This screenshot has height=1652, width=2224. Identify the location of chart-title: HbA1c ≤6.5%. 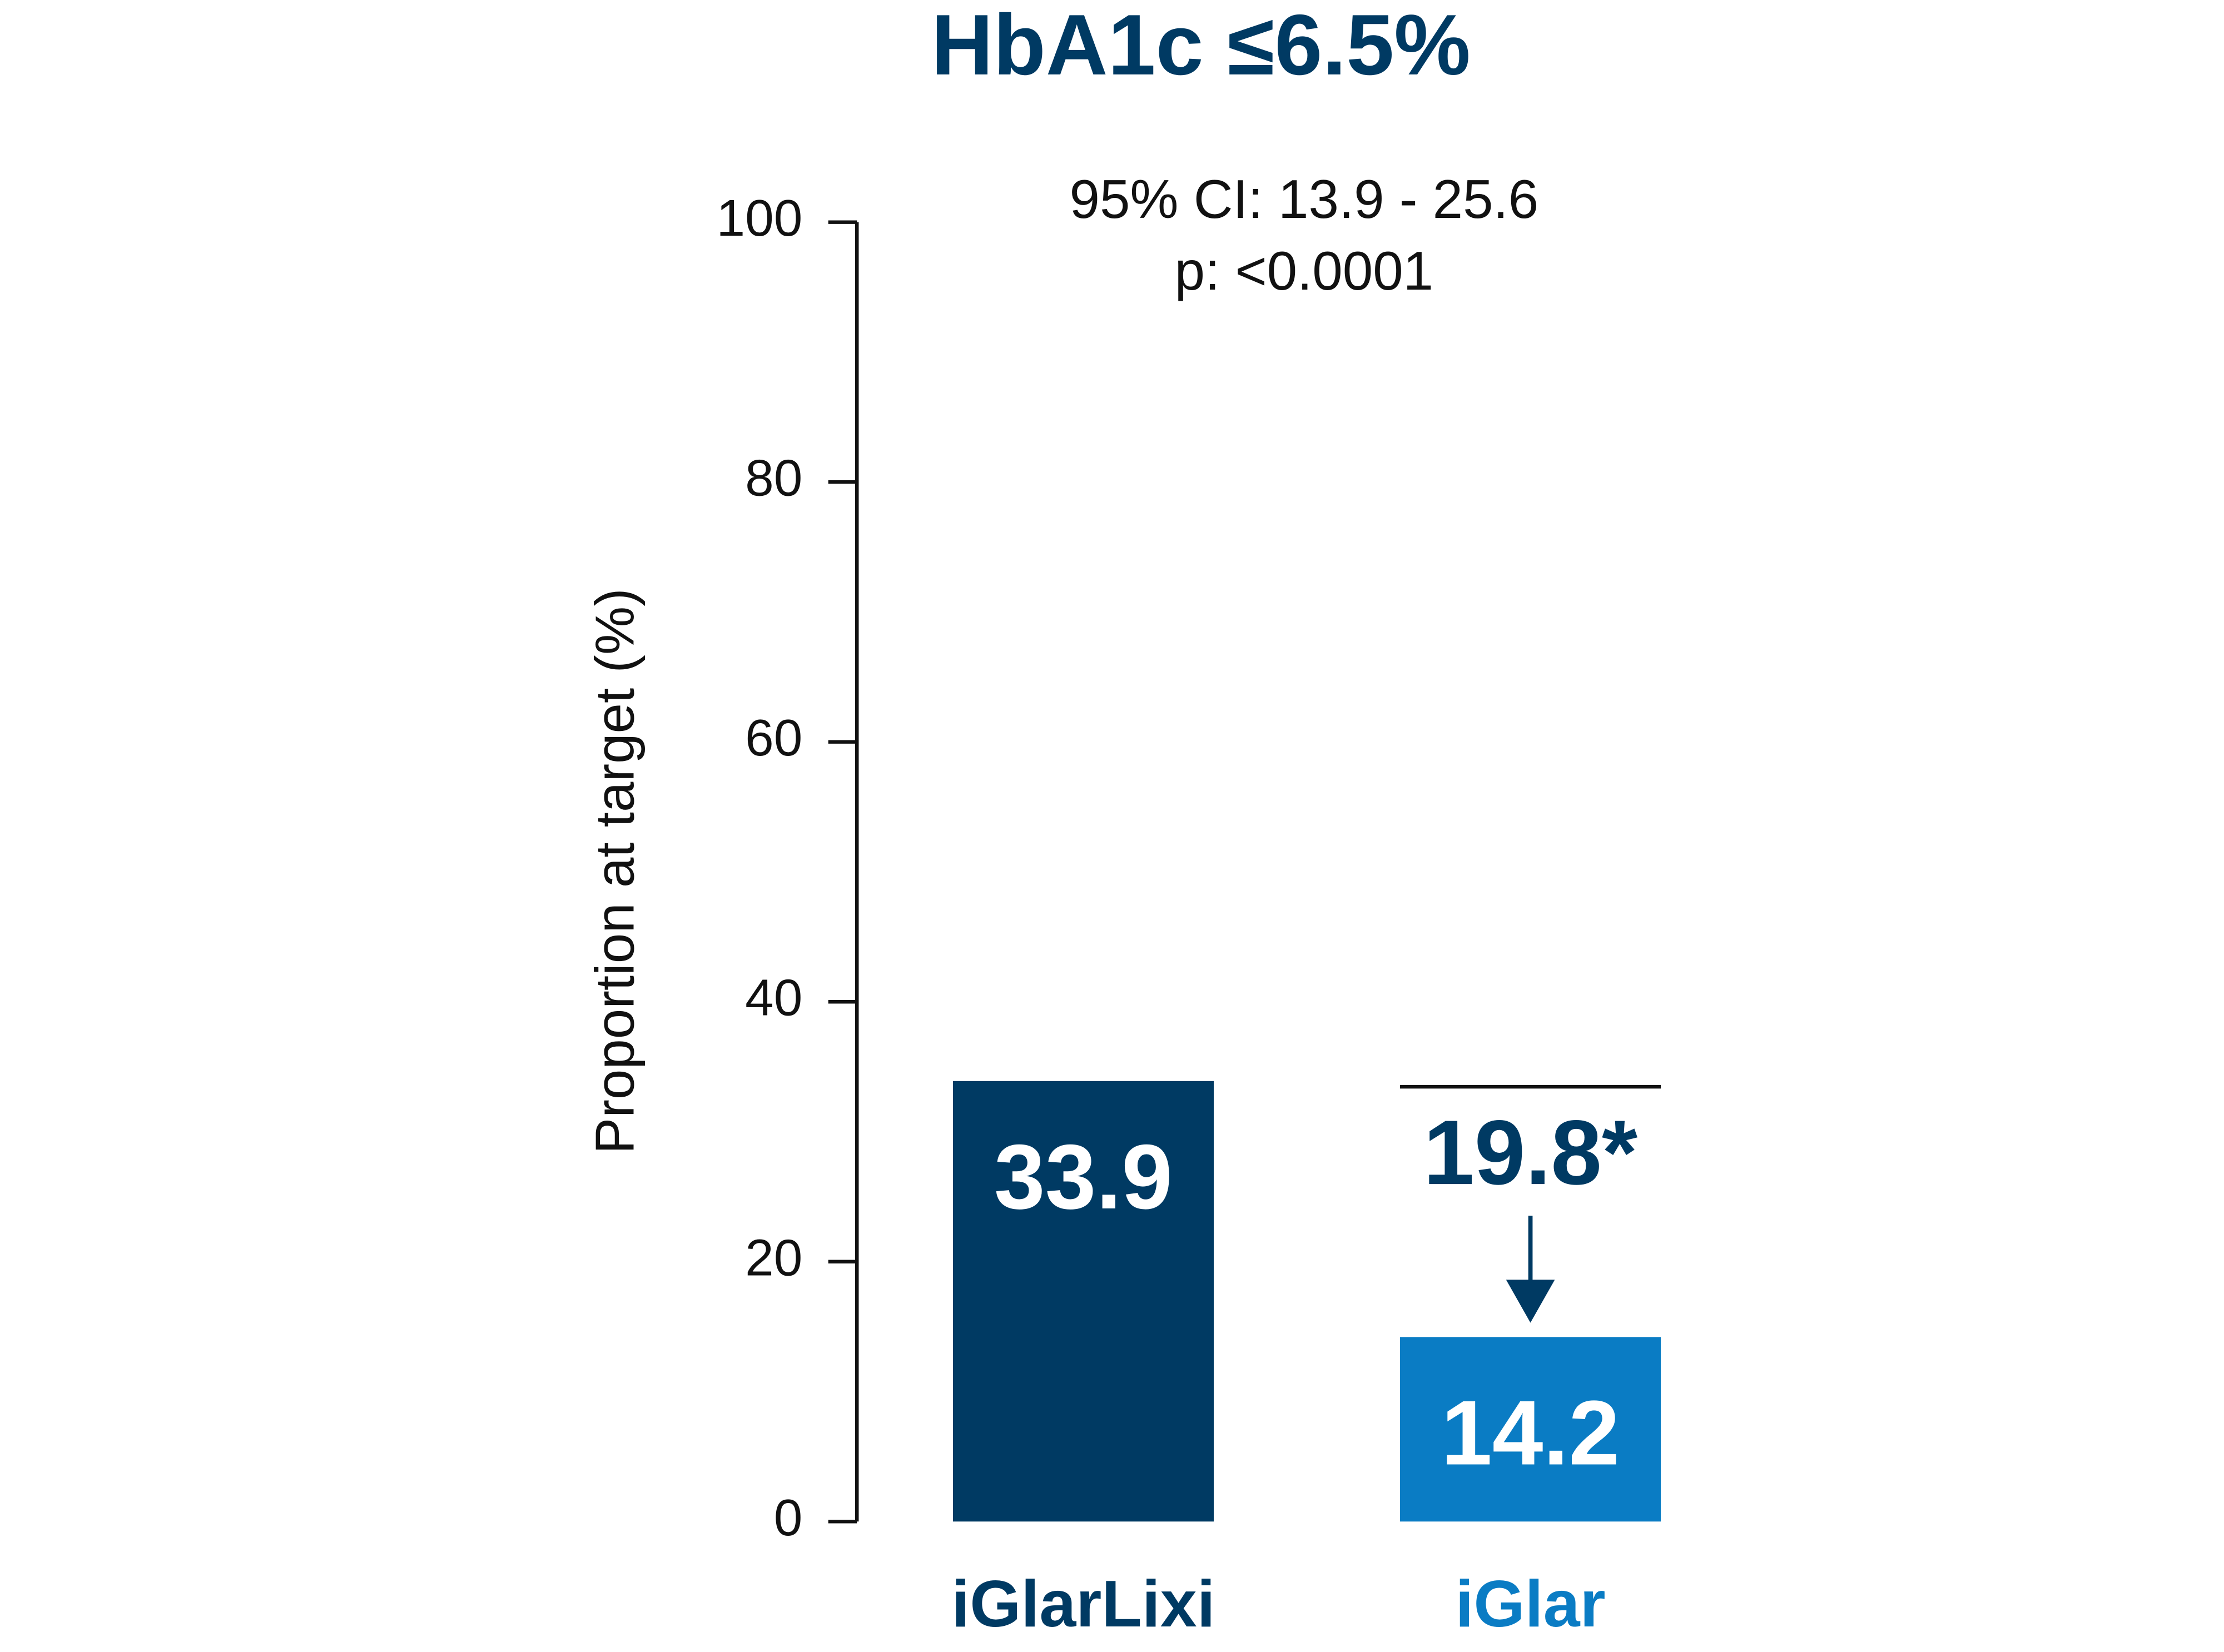
(1201, 46).